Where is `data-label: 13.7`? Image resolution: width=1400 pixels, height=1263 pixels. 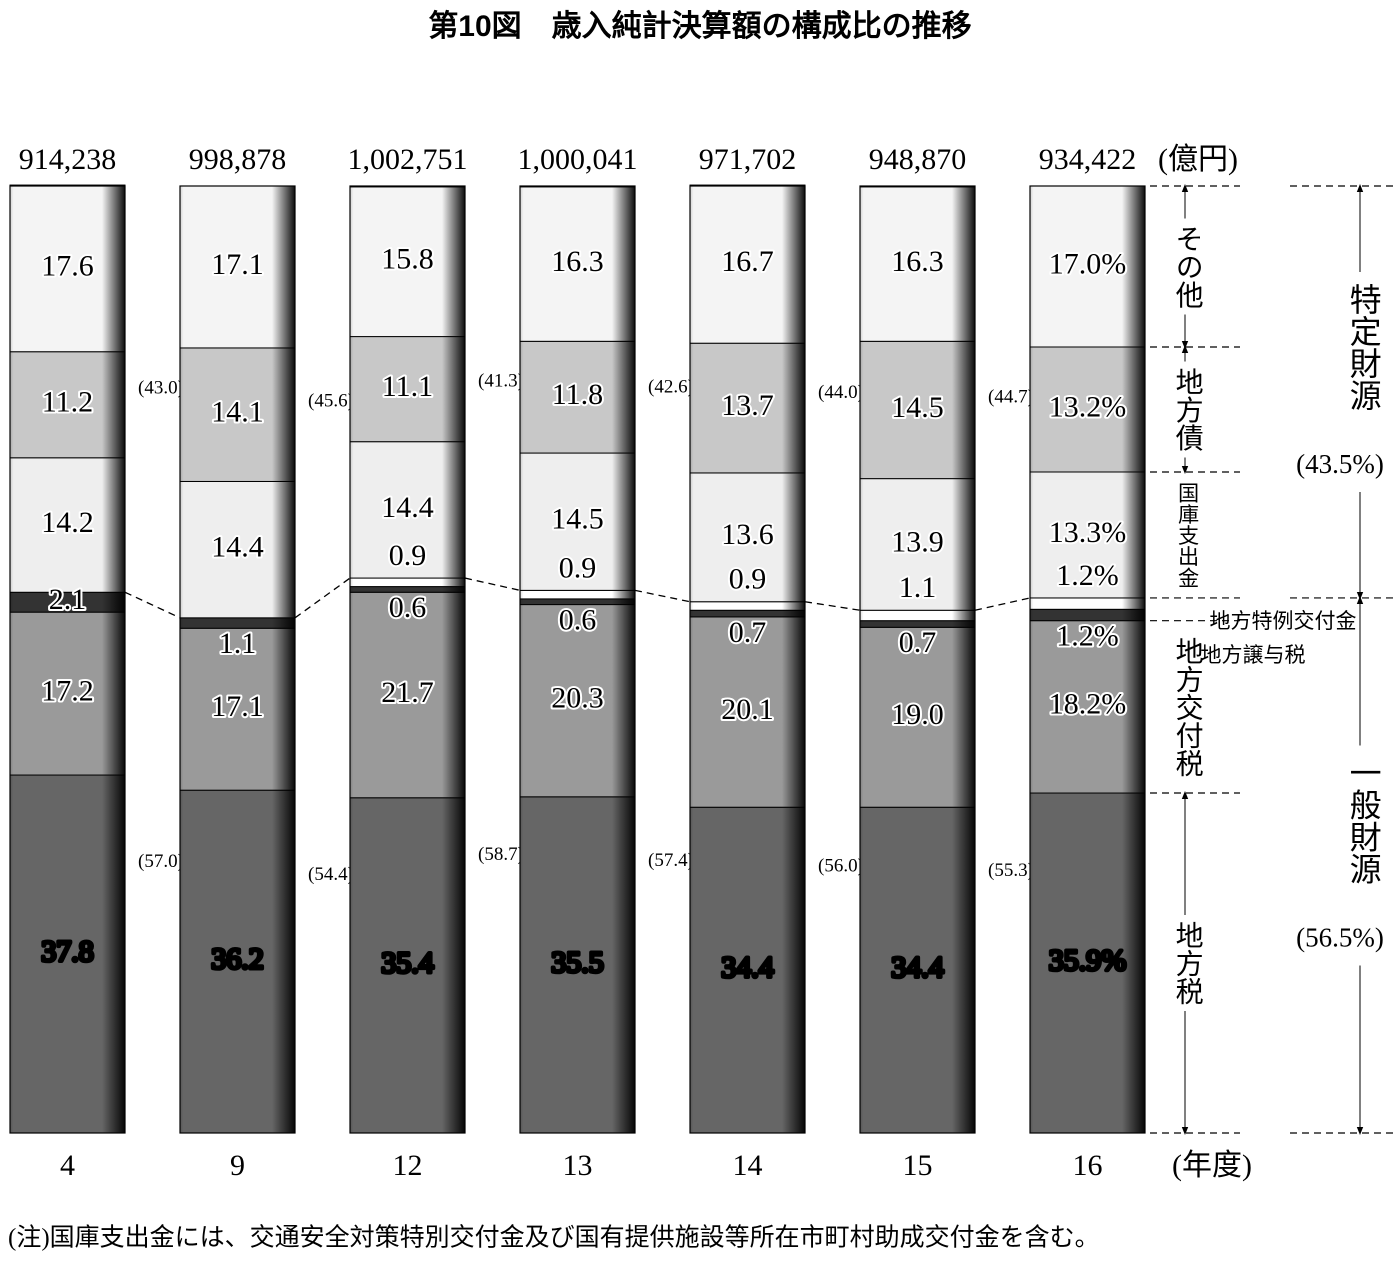 data-label: 13.7 is located at coordinates (747, 405).